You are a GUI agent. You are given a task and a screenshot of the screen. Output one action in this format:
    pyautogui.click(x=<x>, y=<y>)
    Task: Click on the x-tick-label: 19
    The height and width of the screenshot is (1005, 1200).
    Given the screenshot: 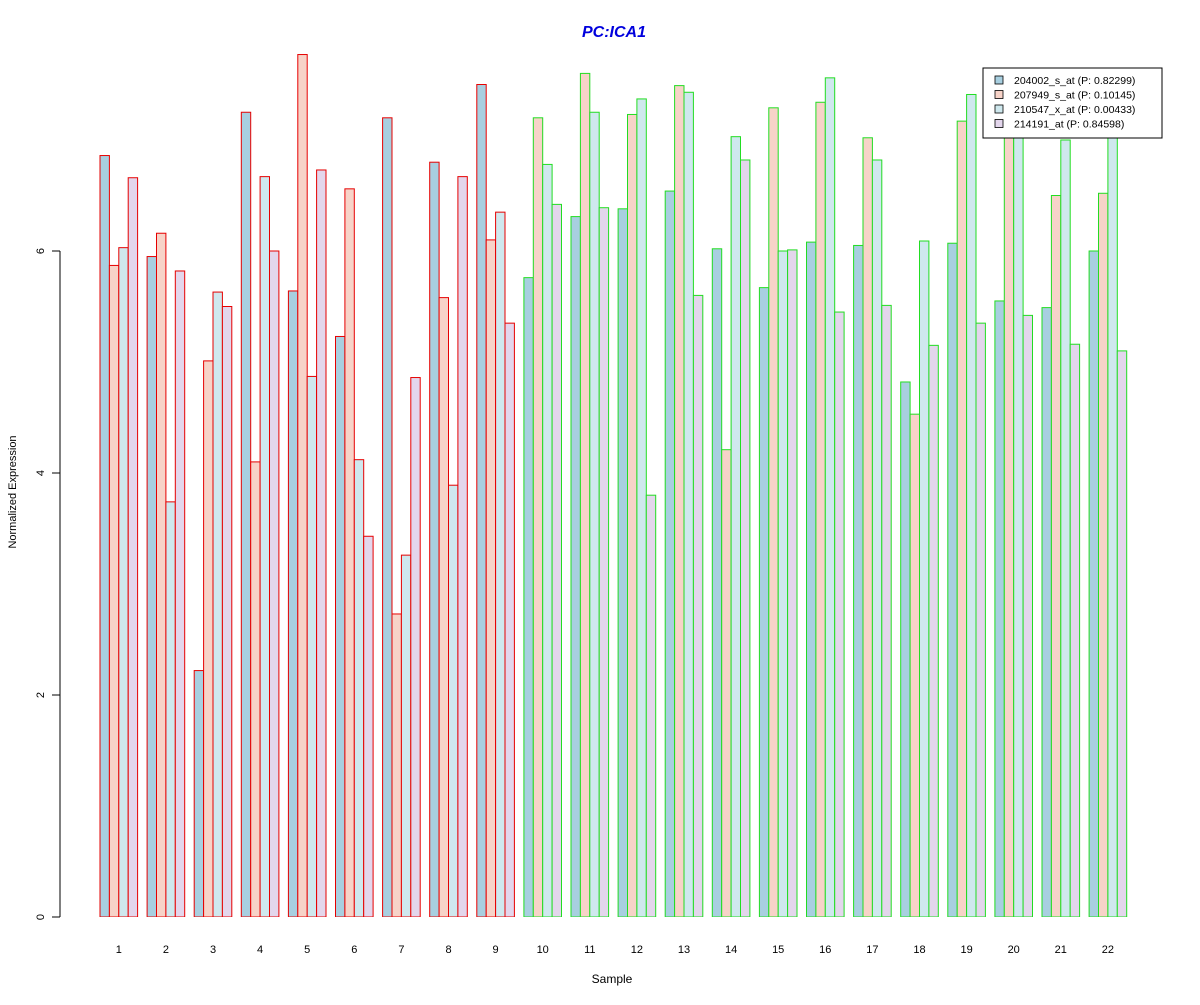 What is the action you would take?
    pyautogui.click(x=966, y=950)
    